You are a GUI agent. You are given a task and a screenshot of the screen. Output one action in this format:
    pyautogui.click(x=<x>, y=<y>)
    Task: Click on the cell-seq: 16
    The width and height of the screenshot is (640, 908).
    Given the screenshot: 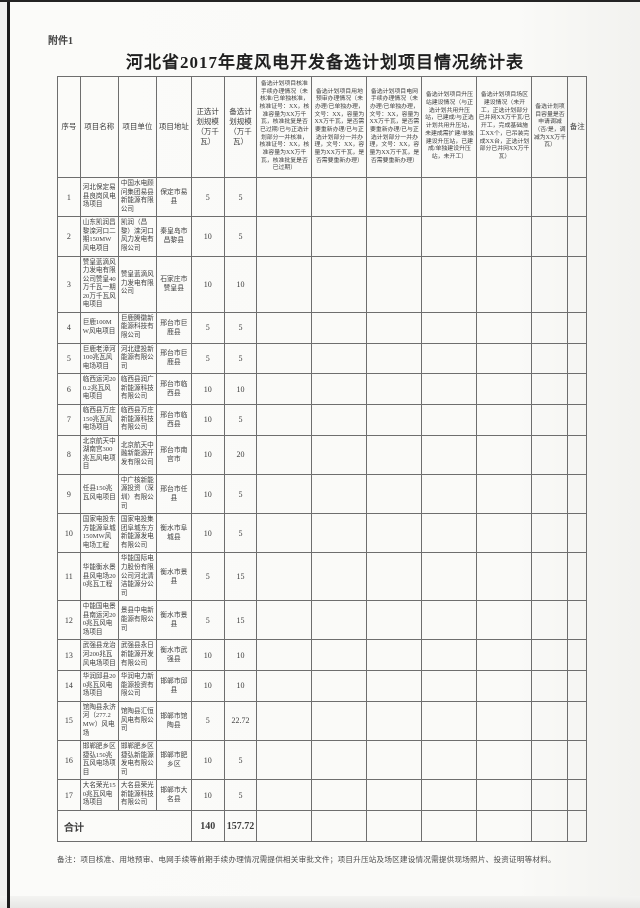 What is the action you would take?
    pyautogui.click(x=69, y=760)
    